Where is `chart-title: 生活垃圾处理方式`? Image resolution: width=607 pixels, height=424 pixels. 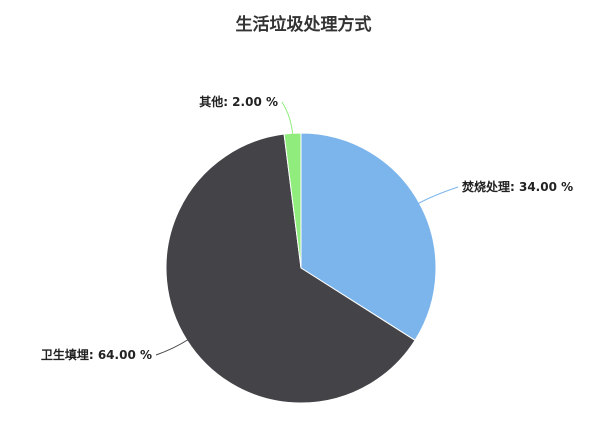 chart-title: 生活垃圾处理方式 is located at coordinates (303, 25).